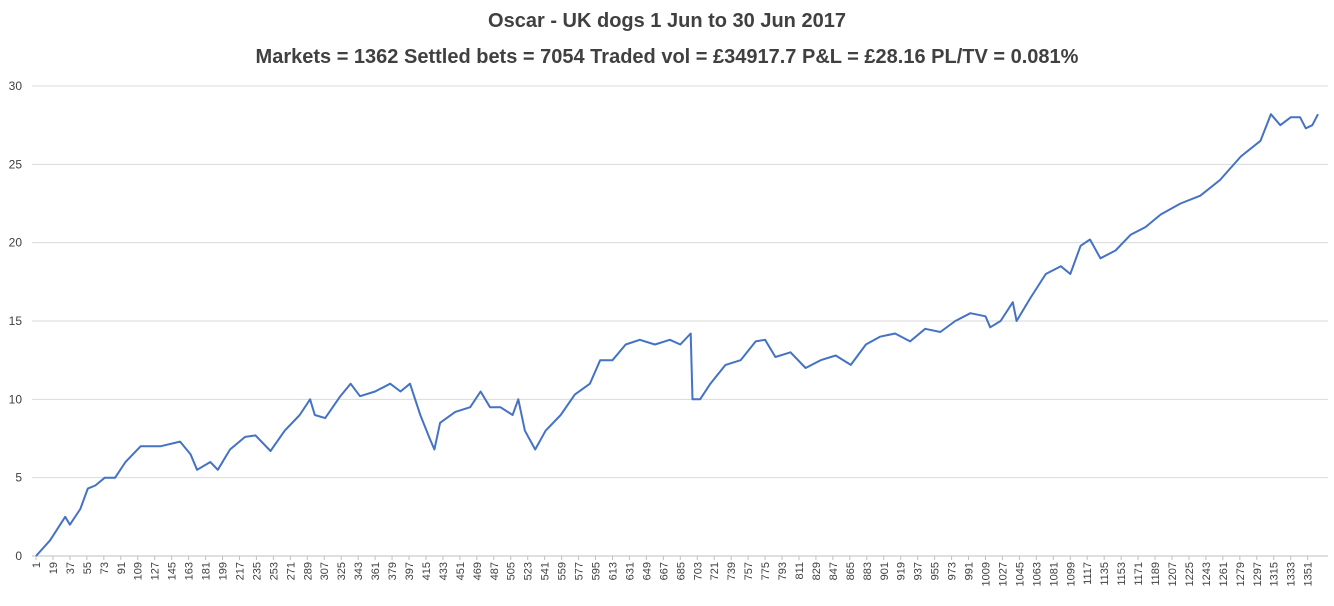 The width and height of the screenshot is (1334, 606). Describe the element at coordinates (529, 571) in the screenshot. I see `x-tick-label: 523` at that location.